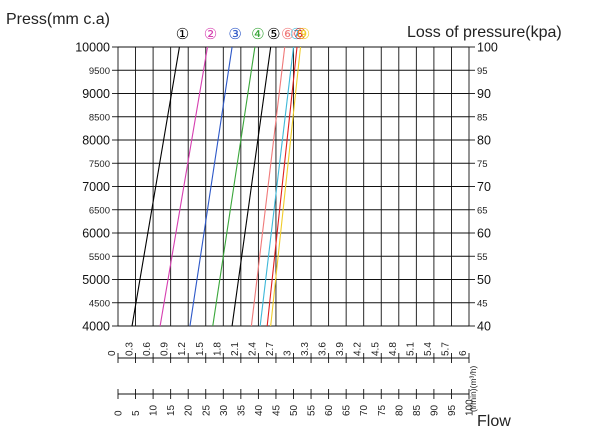  Describe the element at coordinates (294, 410) in the screenshot. I see `lower-flow-tick-label: 50` at that location.